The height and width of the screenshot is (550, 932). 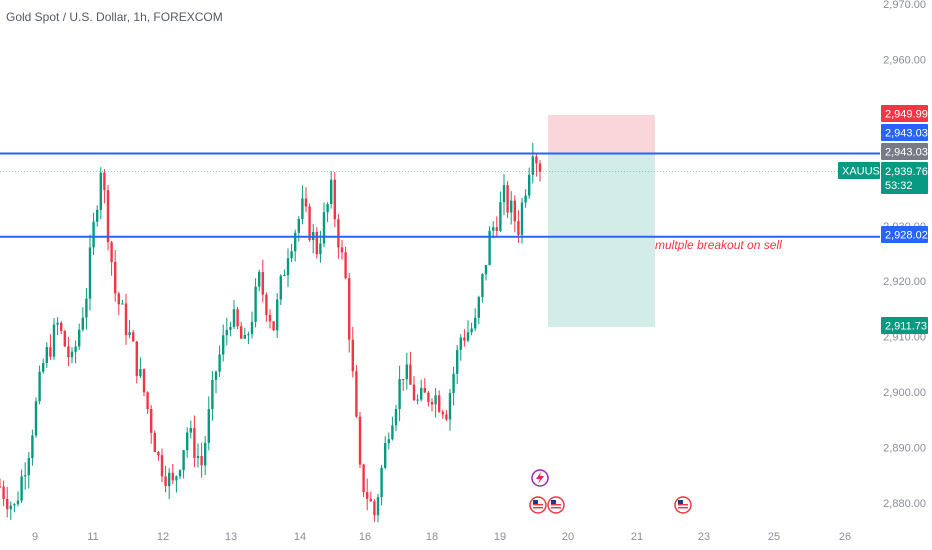 I want to click on x-tick-label: 12, so click(x=163, y=537).